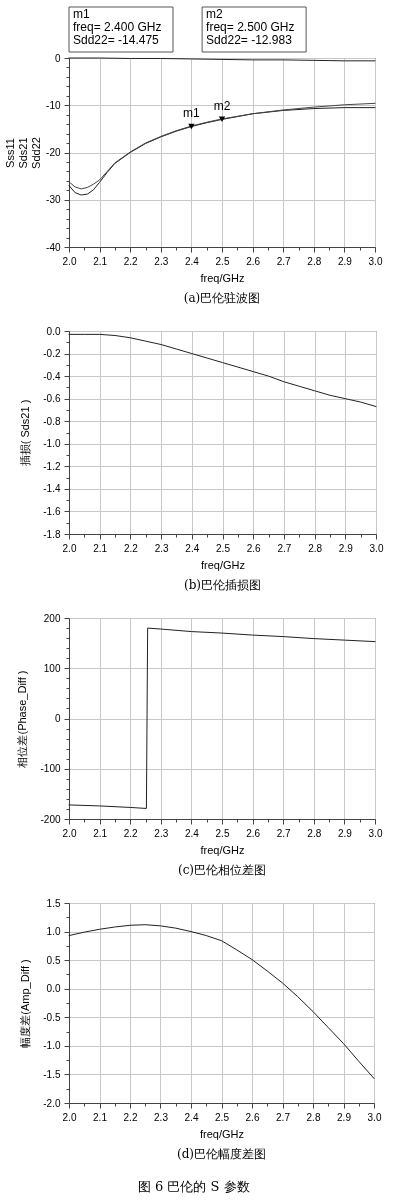 The width and height of the screenshot is (405, 1202). What do you see at coordinates (52, 534) in the screenshot?
I see `y-tick-label: -1.8` at bounding box center [52, 534].